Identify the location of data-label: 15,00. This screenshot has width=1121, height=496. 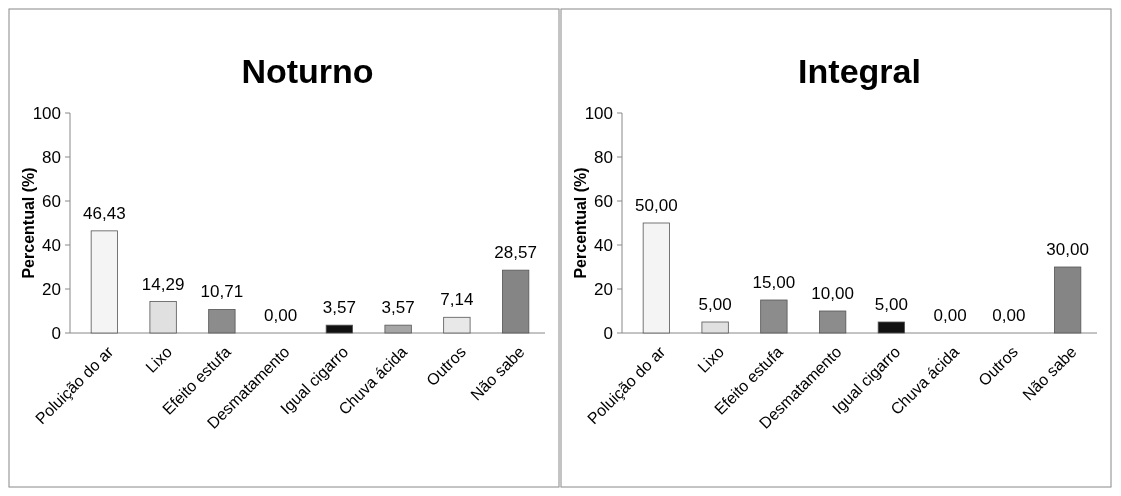
(774, 282).